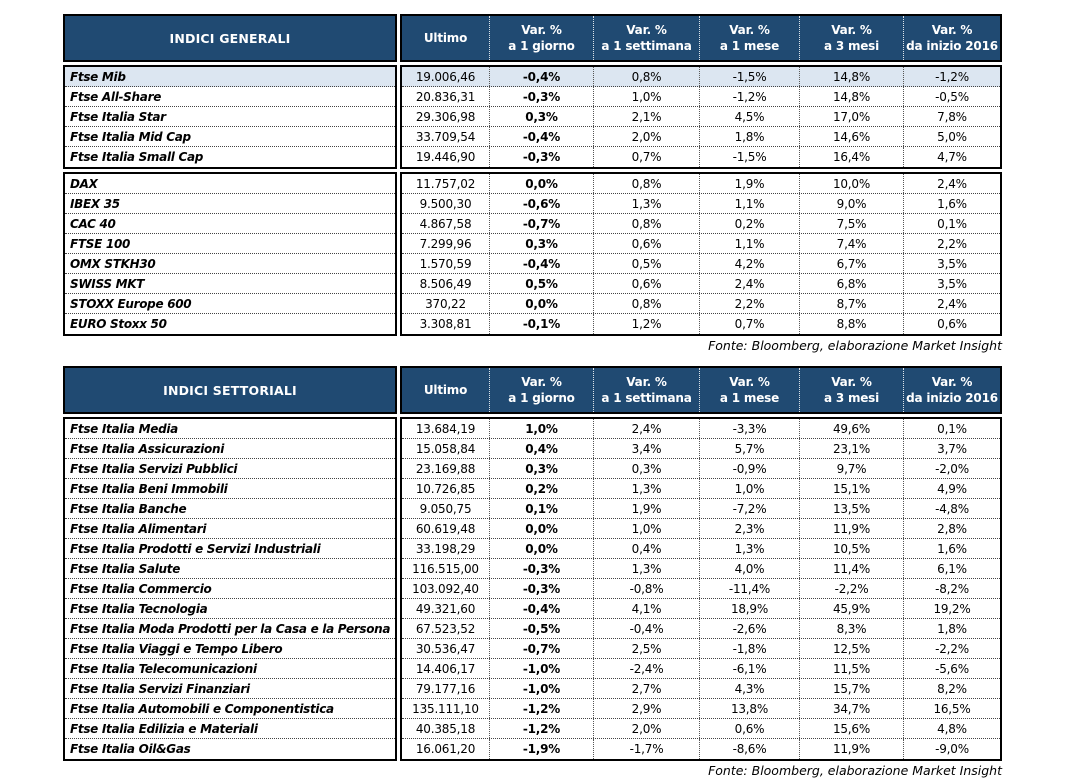  I want to click on cell-var-inizio-2016: 6,1%, so click(952, 568).